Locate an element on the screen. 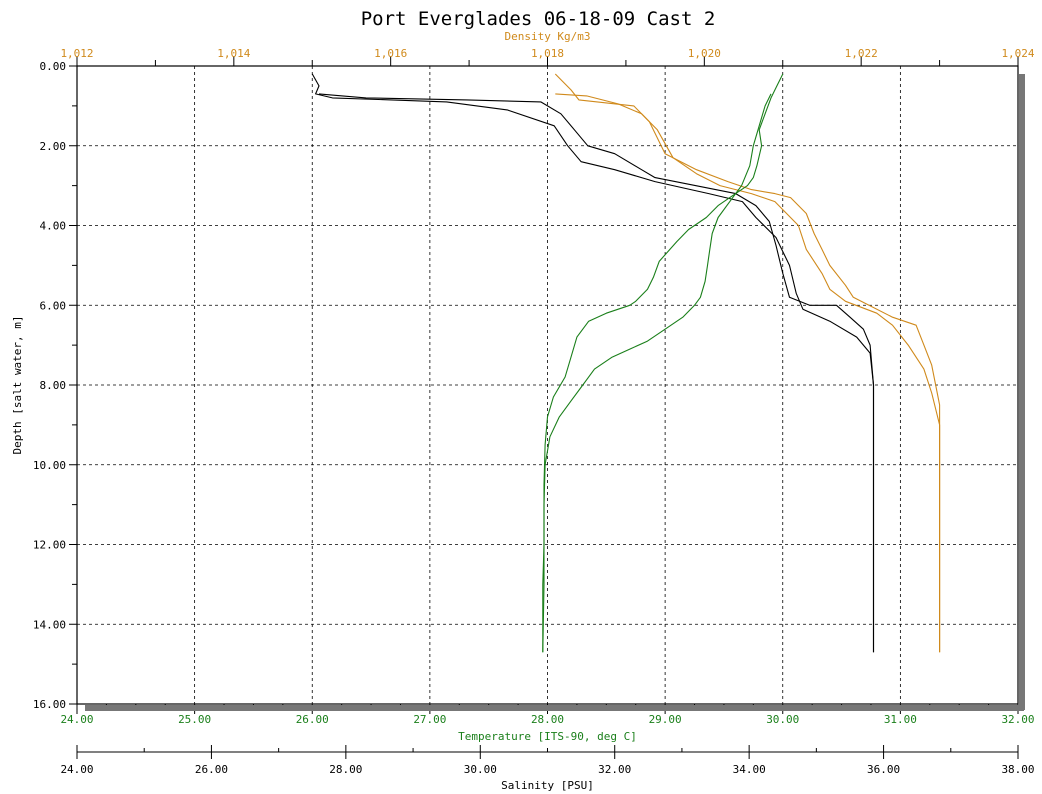 The image size is (1042, 794). salinity-tick-label: 38.00 is located at coordinates (1017, 769).